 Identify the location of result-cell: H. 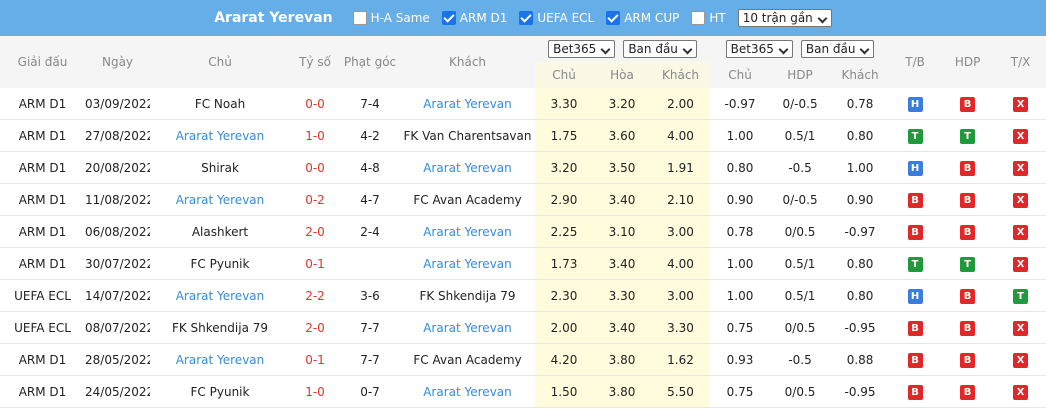
(915, 295).